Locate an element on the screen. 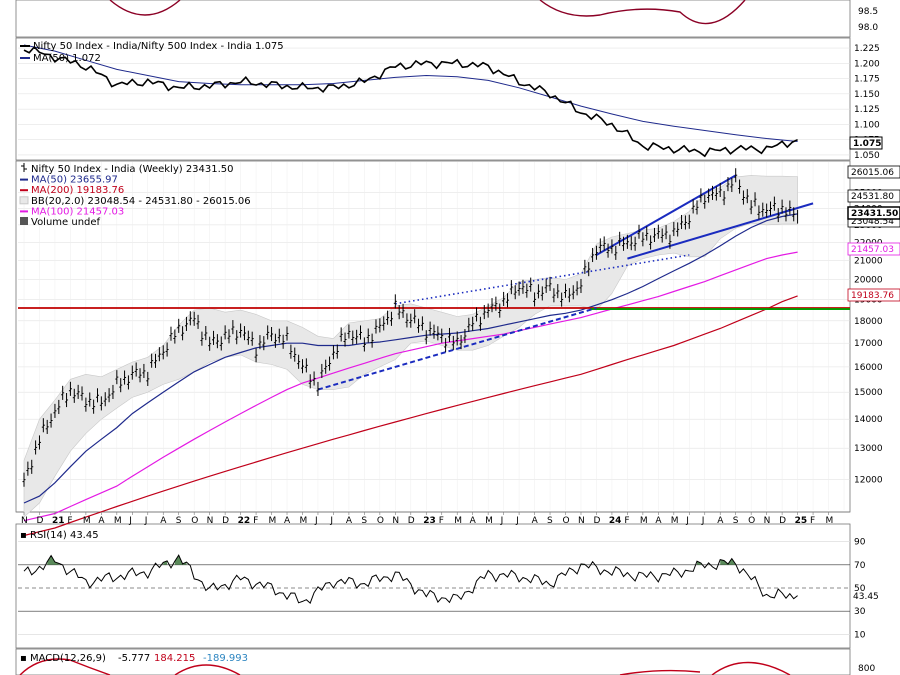 The width and height of the screenshot is (900, 675). top-tick-980: 98.0 is located at coordinates (868, 28).